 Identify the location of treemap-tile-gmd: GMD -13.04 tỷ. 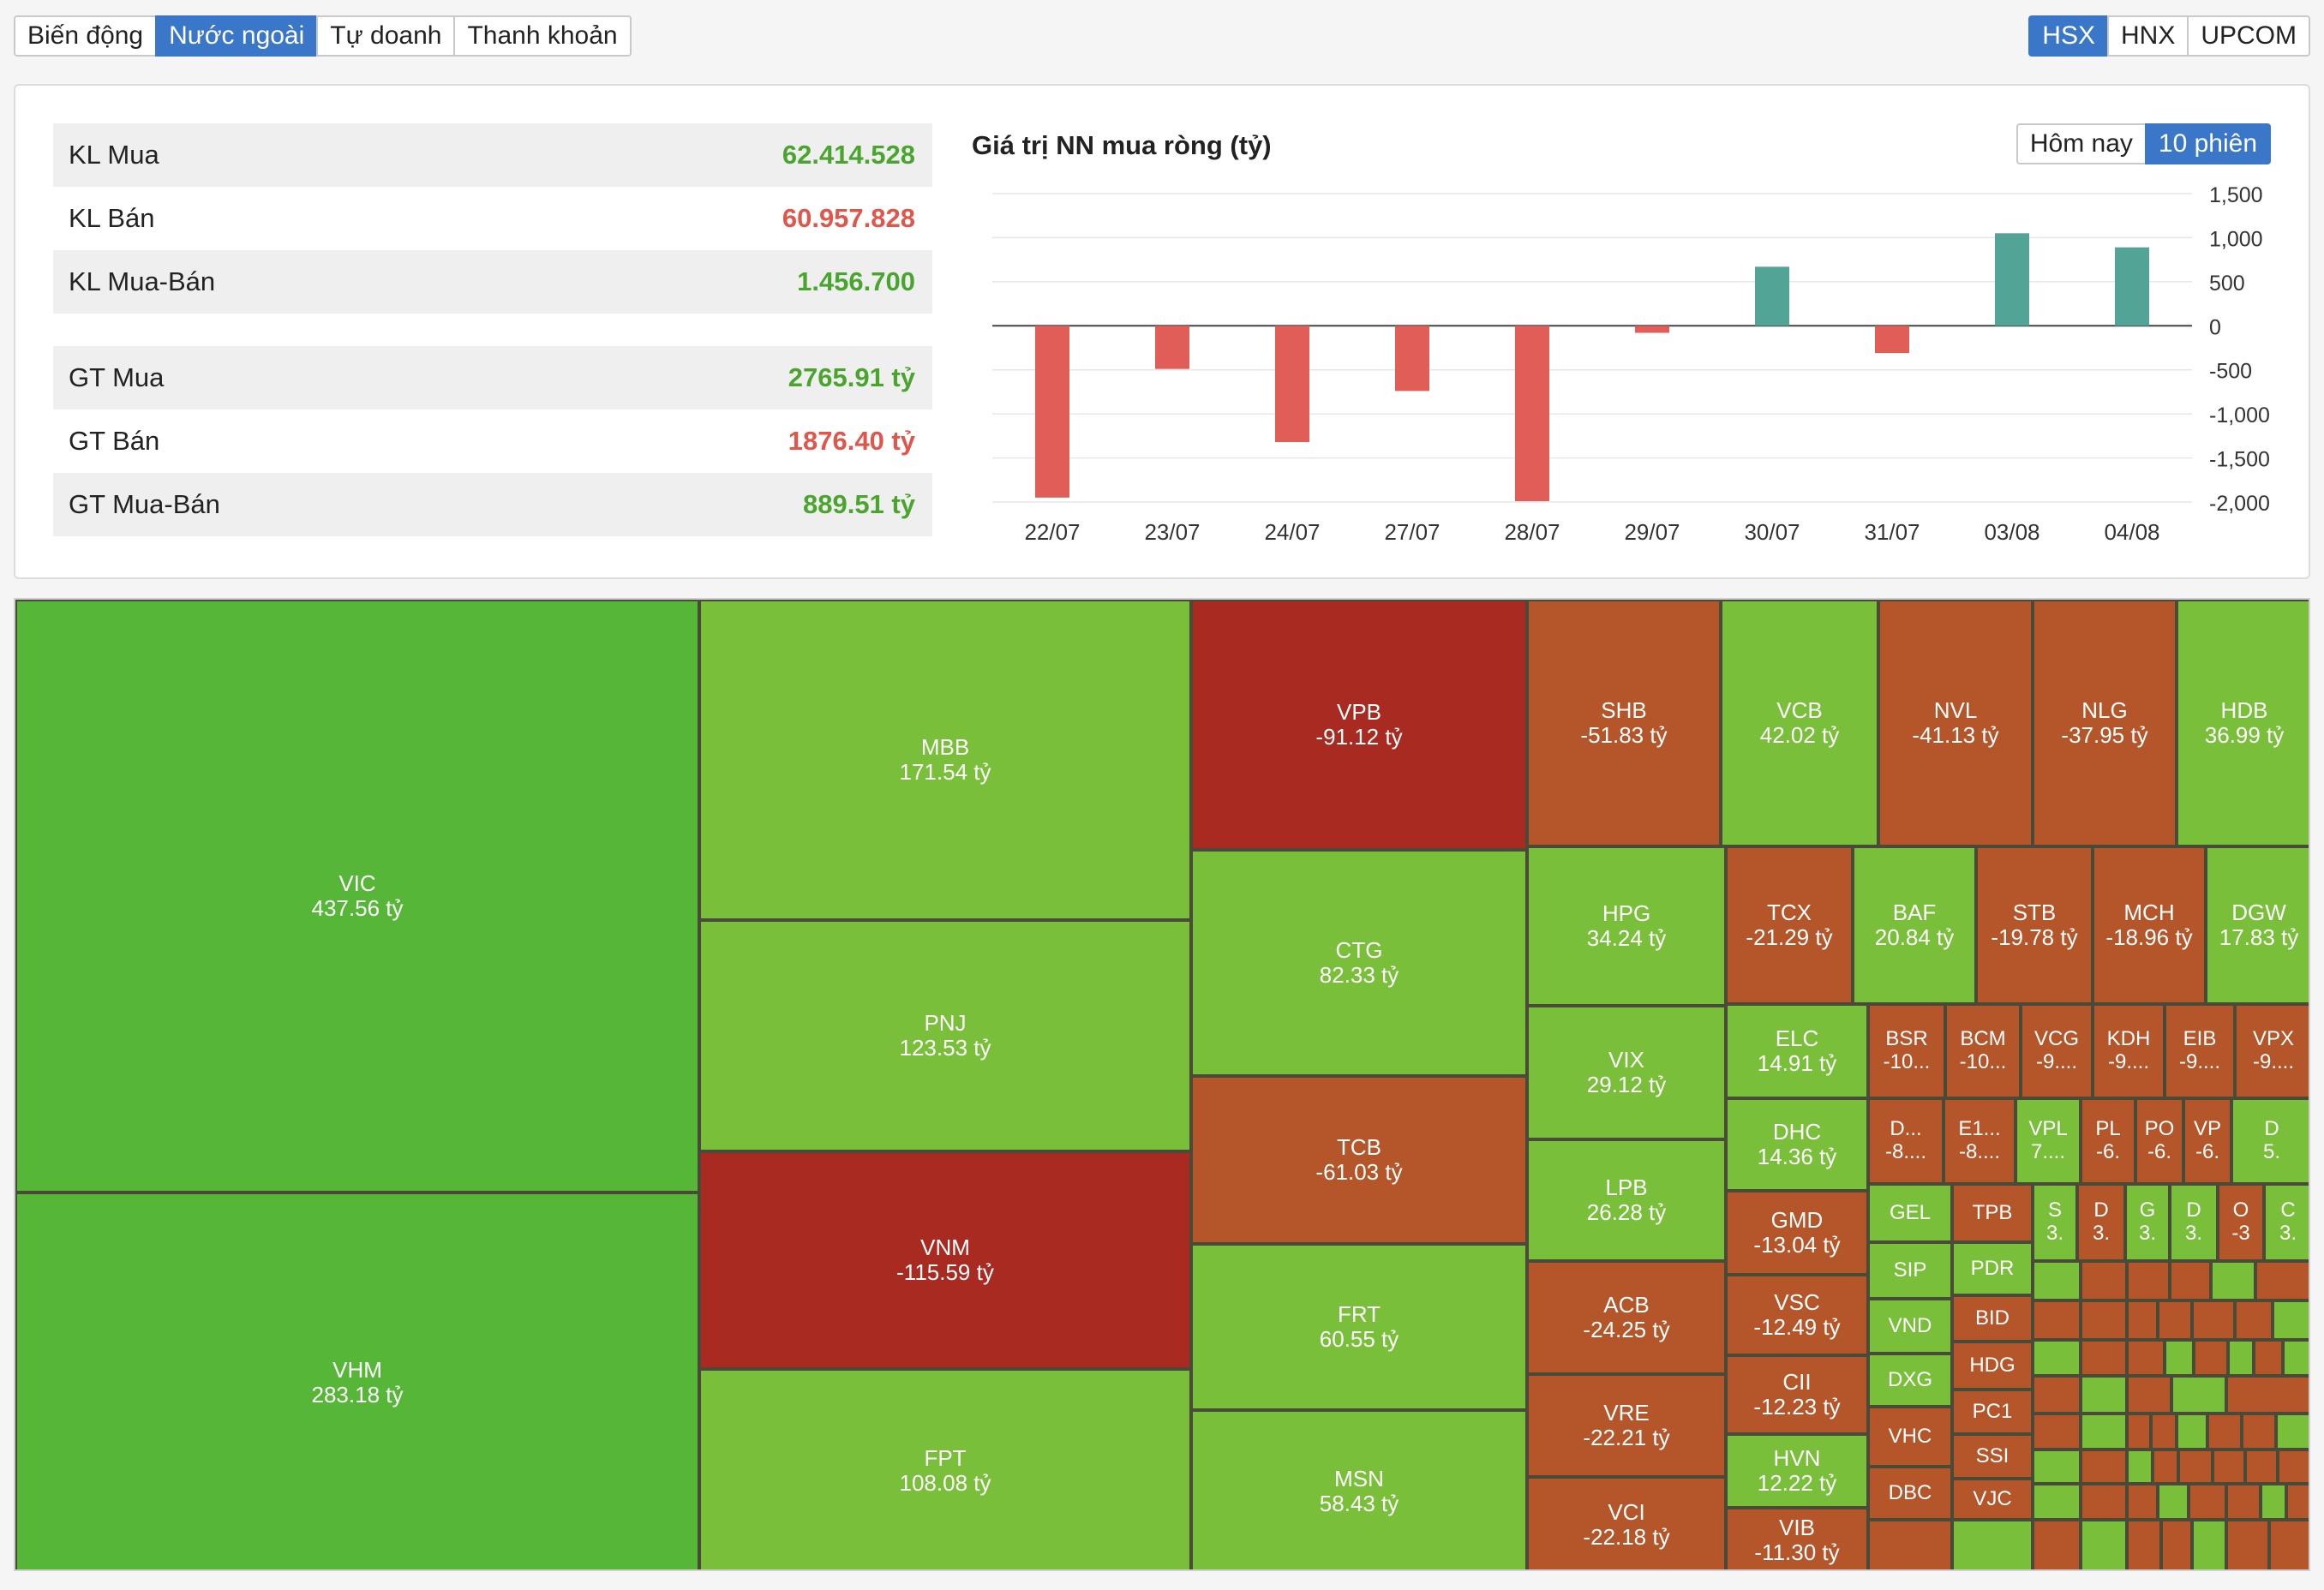
(1797, 1233).